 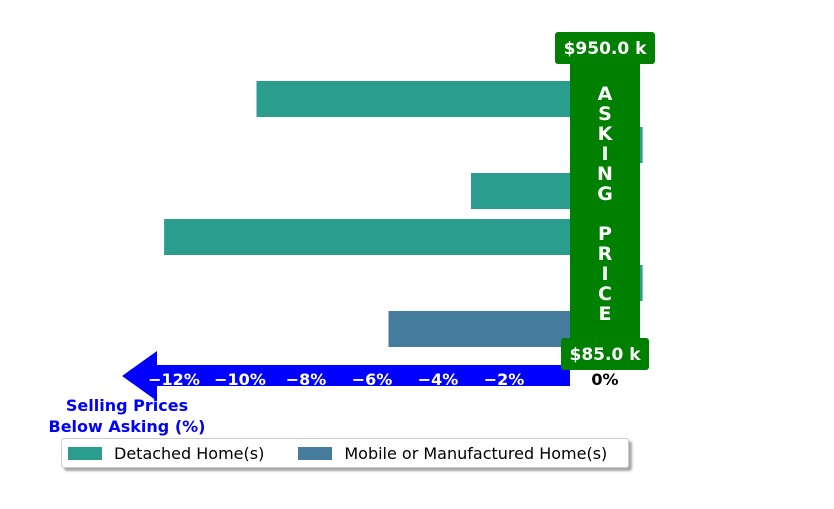 I want to click on asking-band-rect, so click(x=605, y=204).